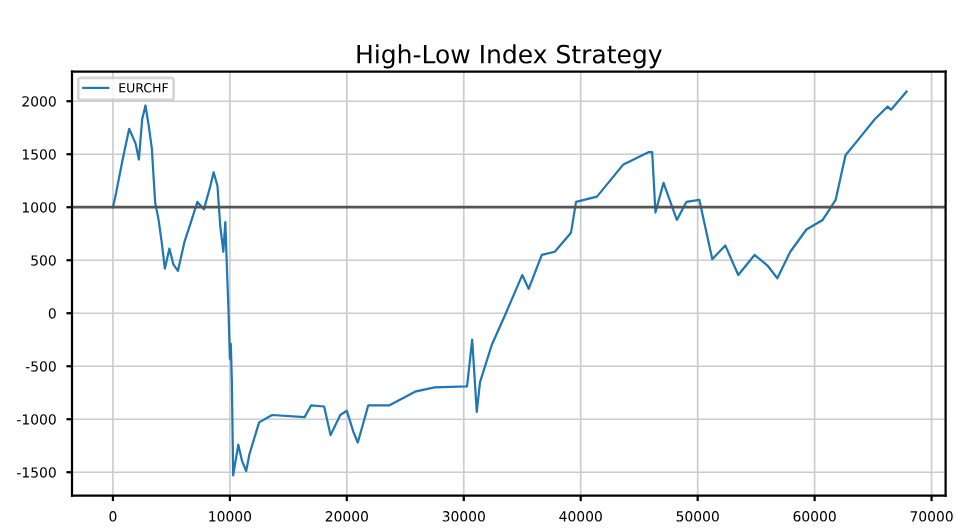 The height and width of the screenshot is (530, 960). What do you see at coordinates (509, 56) in the screenshot?
I see `chart-title: High-Low Index Strategy` at bounding box center [509, 56].